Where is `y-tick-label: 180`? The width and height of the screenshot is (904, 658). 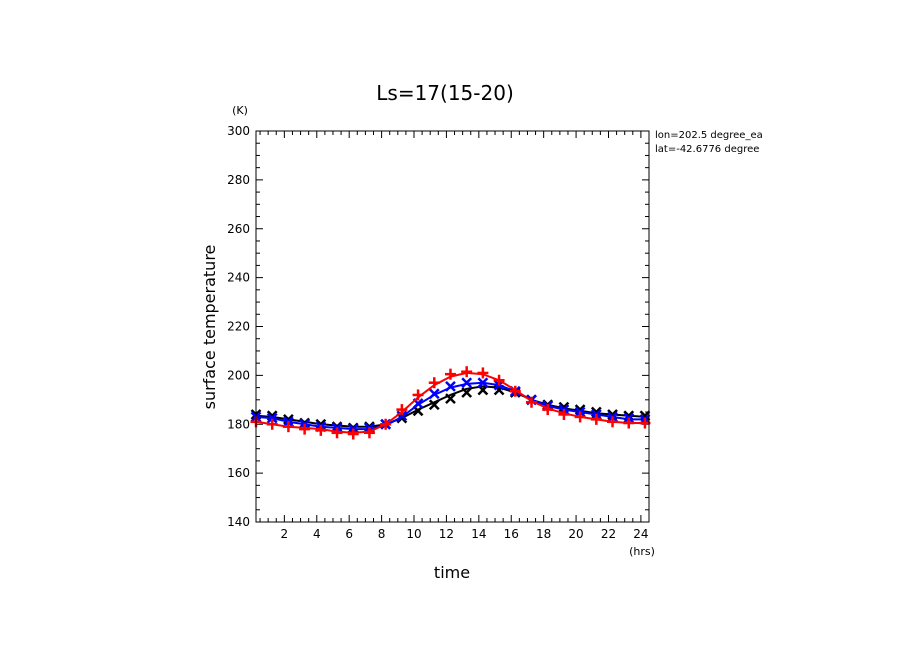 y-tick-label: 180 is located at coordinates (238, 424).